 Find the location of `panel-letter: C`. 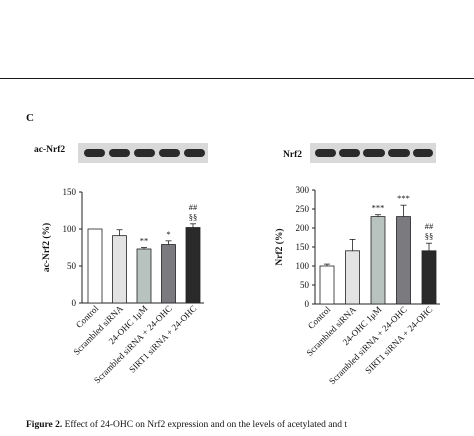

panel-letter: C is located at coordinates (30, 118).